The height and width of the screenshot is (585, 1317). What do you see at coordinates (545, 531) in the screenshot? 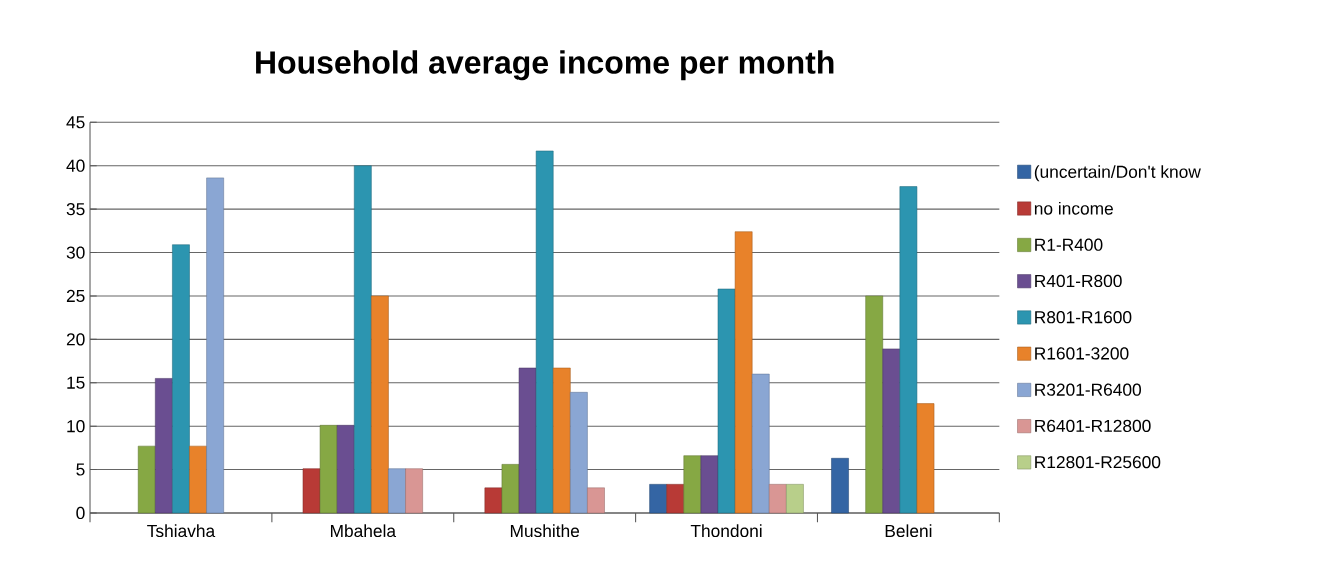
I see `x-tick-label: Mushithe` at bounding box center [545, 531].